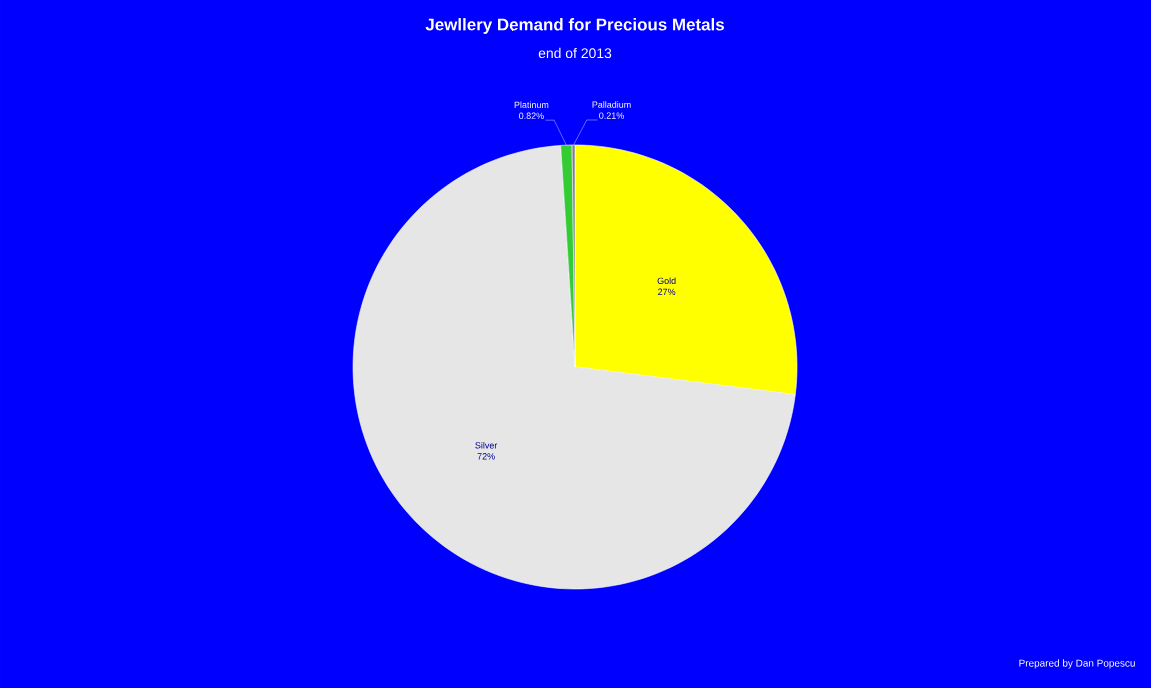 The image size is (1151, 688). I want to click on data-label: 0.21%, so click(611, 115).